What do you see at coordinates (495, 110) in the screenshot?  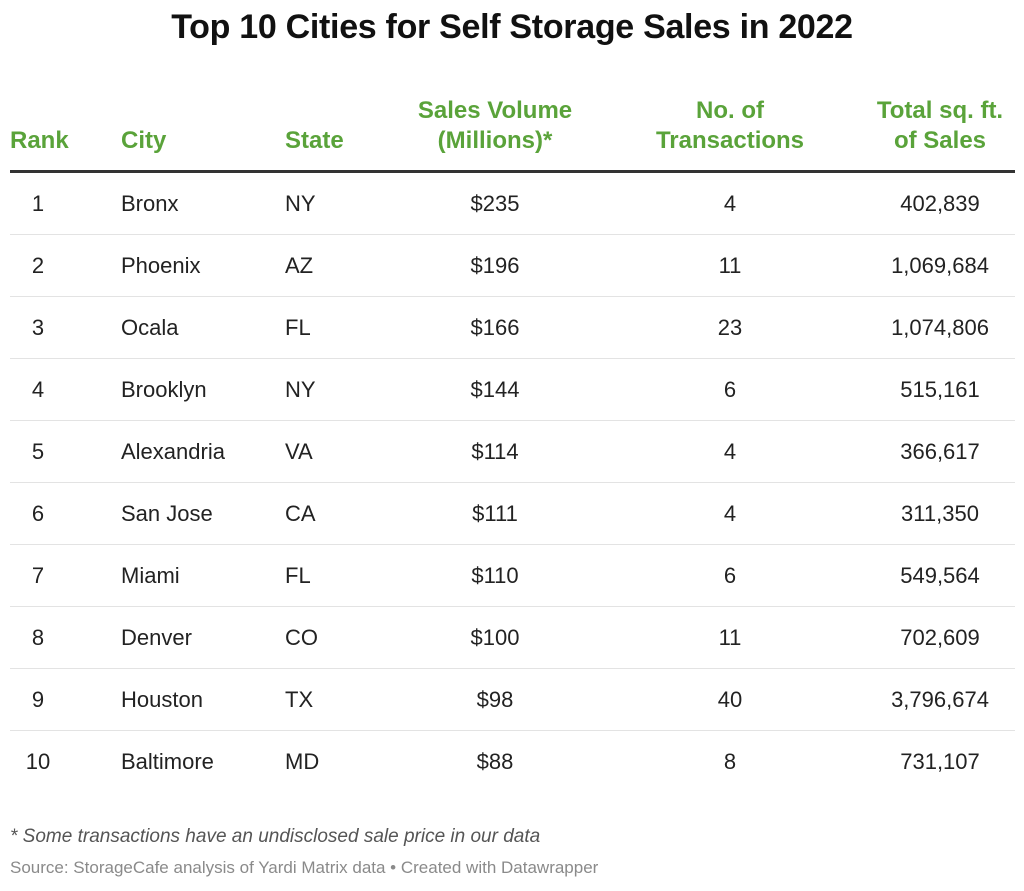 I see `column-header-line: Sales Volume` at bounding box center [495, 110].